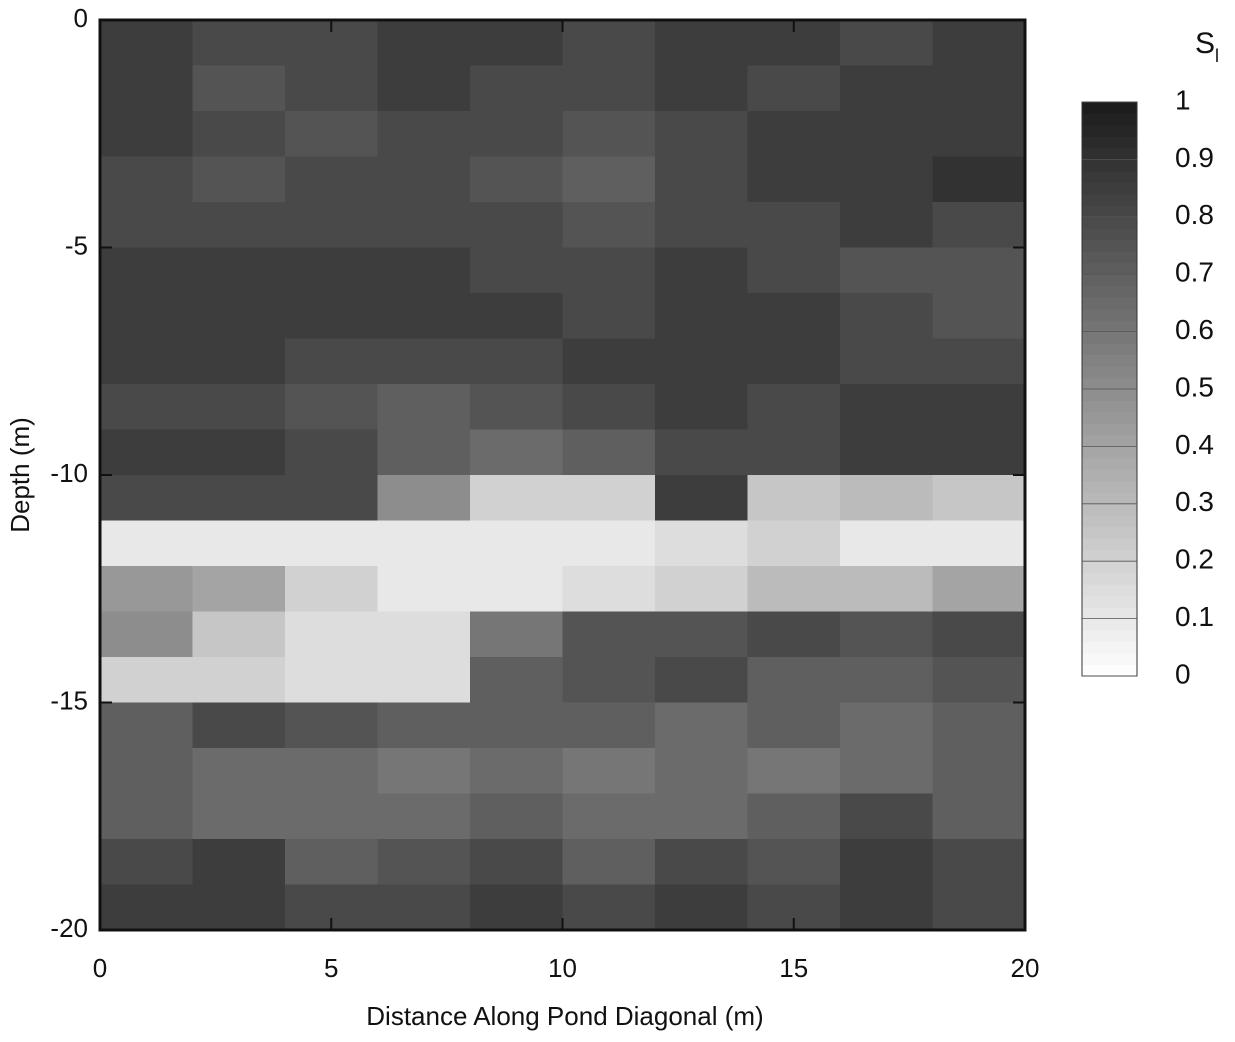 Image resolution: width=1235 pixels, height=1042 pixels. Describe the element at coordinates (1183, 673) in the screenshot. I see `colorbar-tick-label: 0` at that location.